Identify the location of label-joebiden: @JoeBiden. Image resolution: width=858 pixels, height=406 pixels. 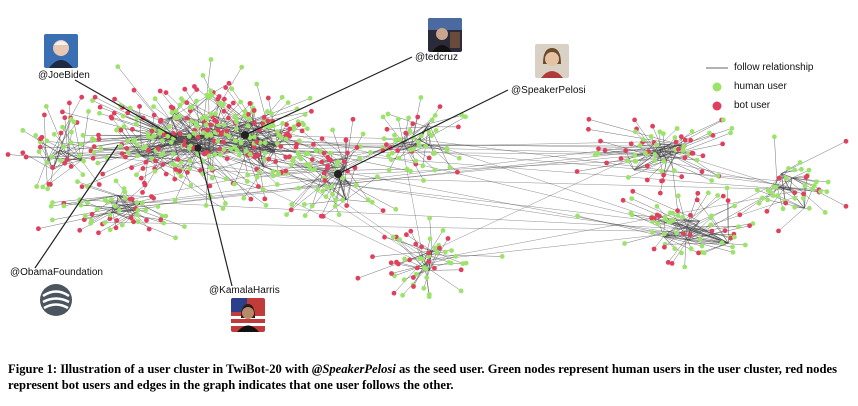
(64, 75).